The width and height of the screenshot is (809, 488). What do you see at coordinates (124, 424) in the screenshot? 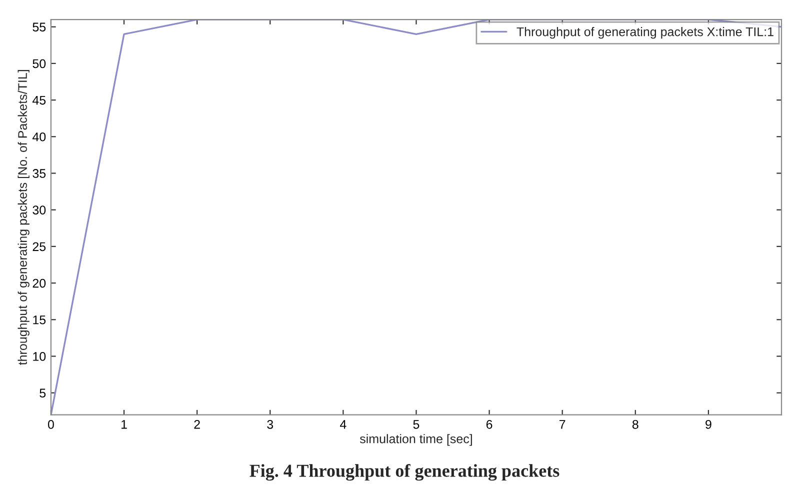
I see `x-tick-label: 1` at bounding box center [124, 424].